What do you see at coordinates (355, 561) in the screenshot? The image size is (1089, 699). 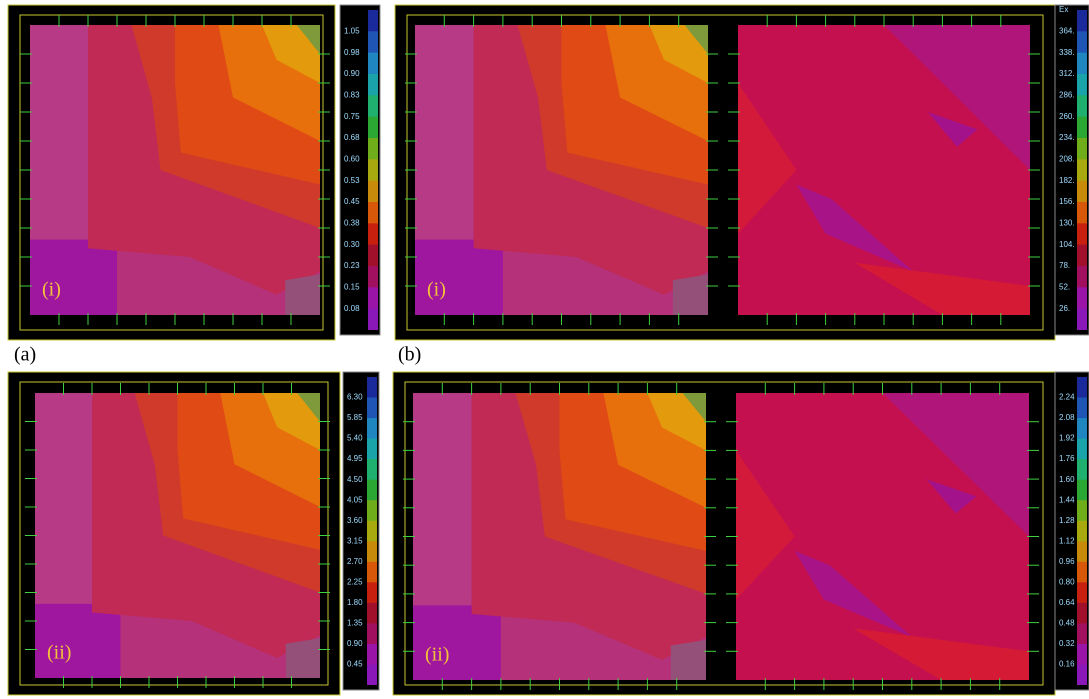 I see `legend-label: 2.70` at bounding box center [355, 561].